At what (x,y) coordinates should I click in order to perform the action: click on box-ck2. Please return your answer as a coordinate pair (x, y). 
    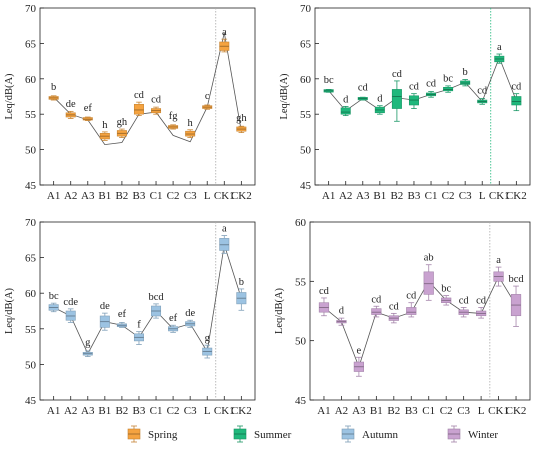
    Looking at the image, I should click on (516, 101).